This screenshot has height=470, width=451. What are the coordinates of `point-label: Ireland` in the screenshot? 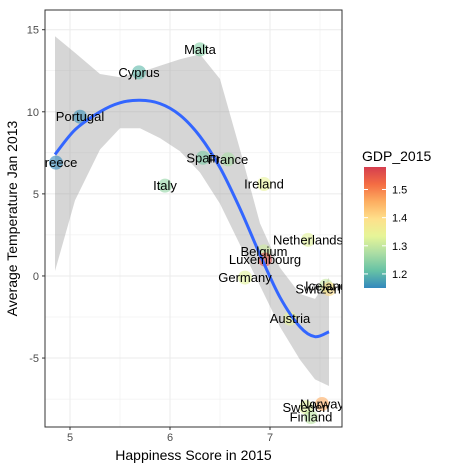 It's located at (264, 184).